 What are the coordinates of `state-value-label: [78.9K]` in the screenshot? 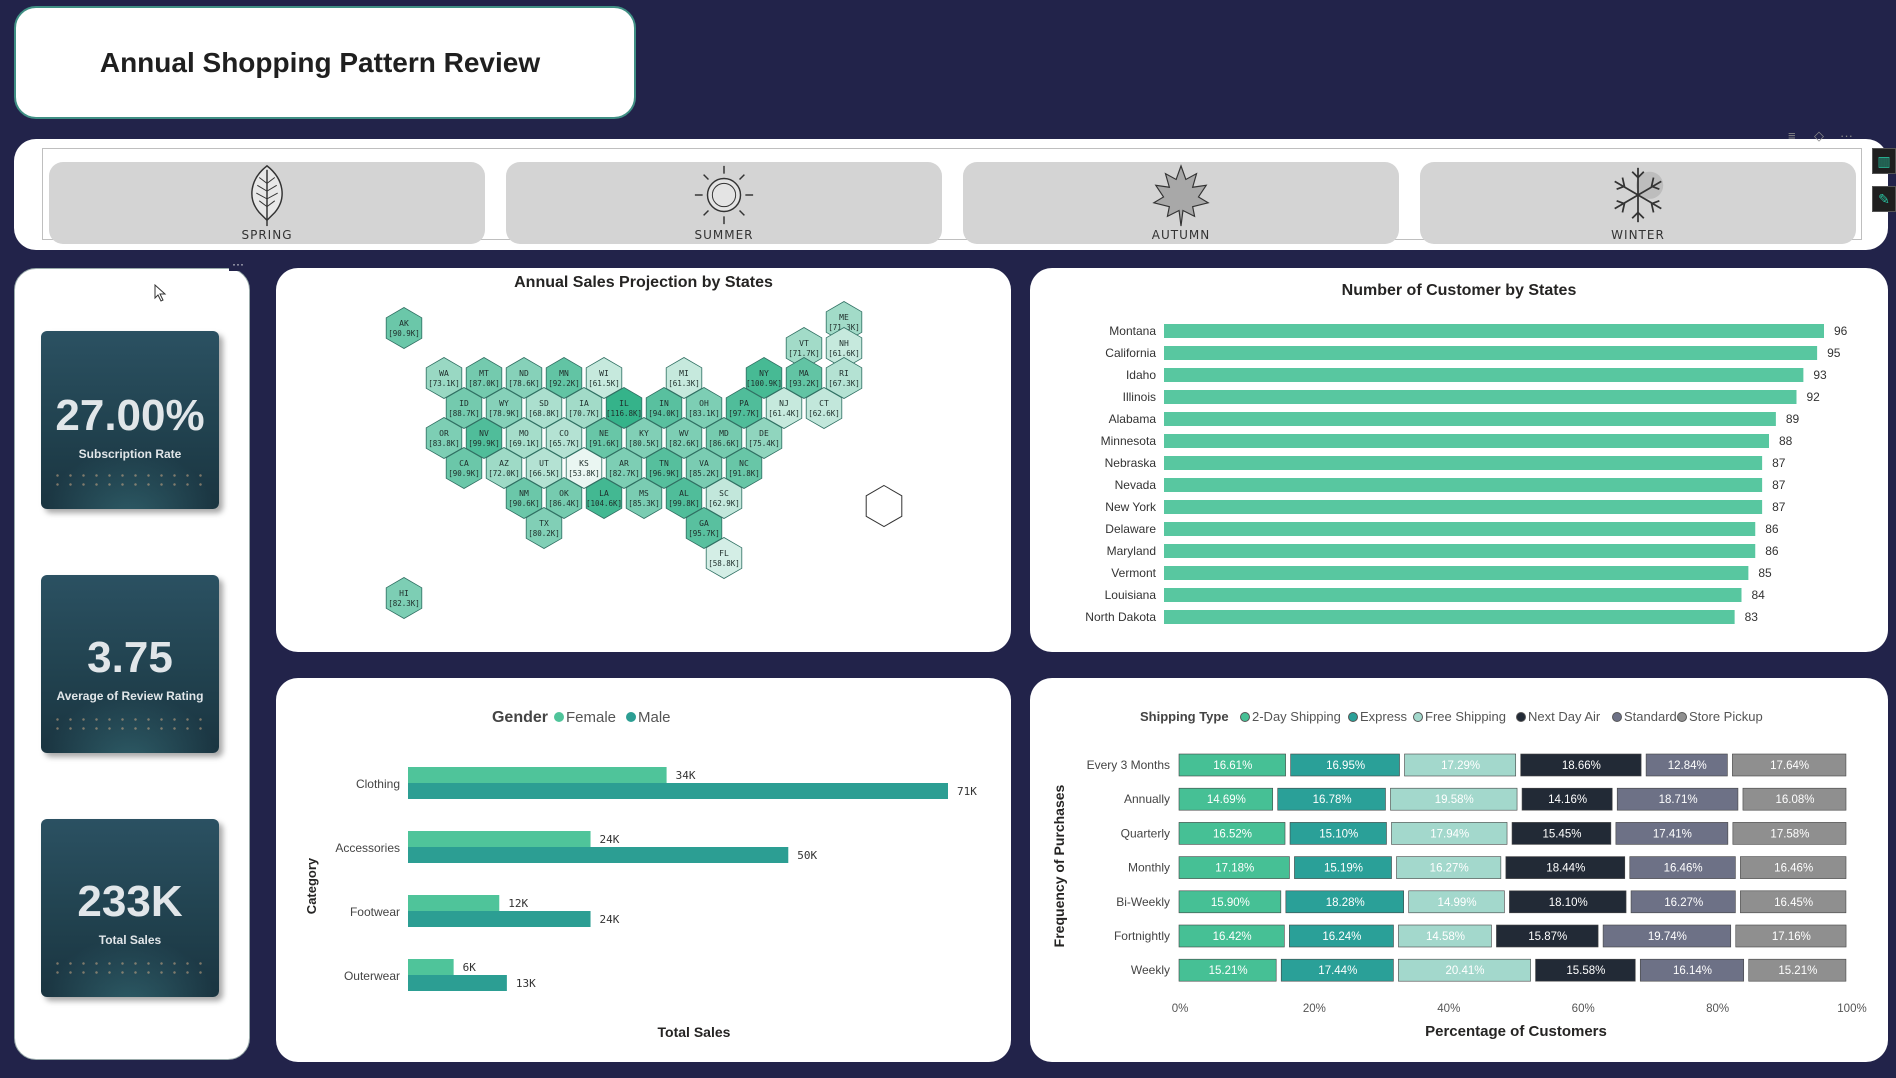 It's located at (504, 413).